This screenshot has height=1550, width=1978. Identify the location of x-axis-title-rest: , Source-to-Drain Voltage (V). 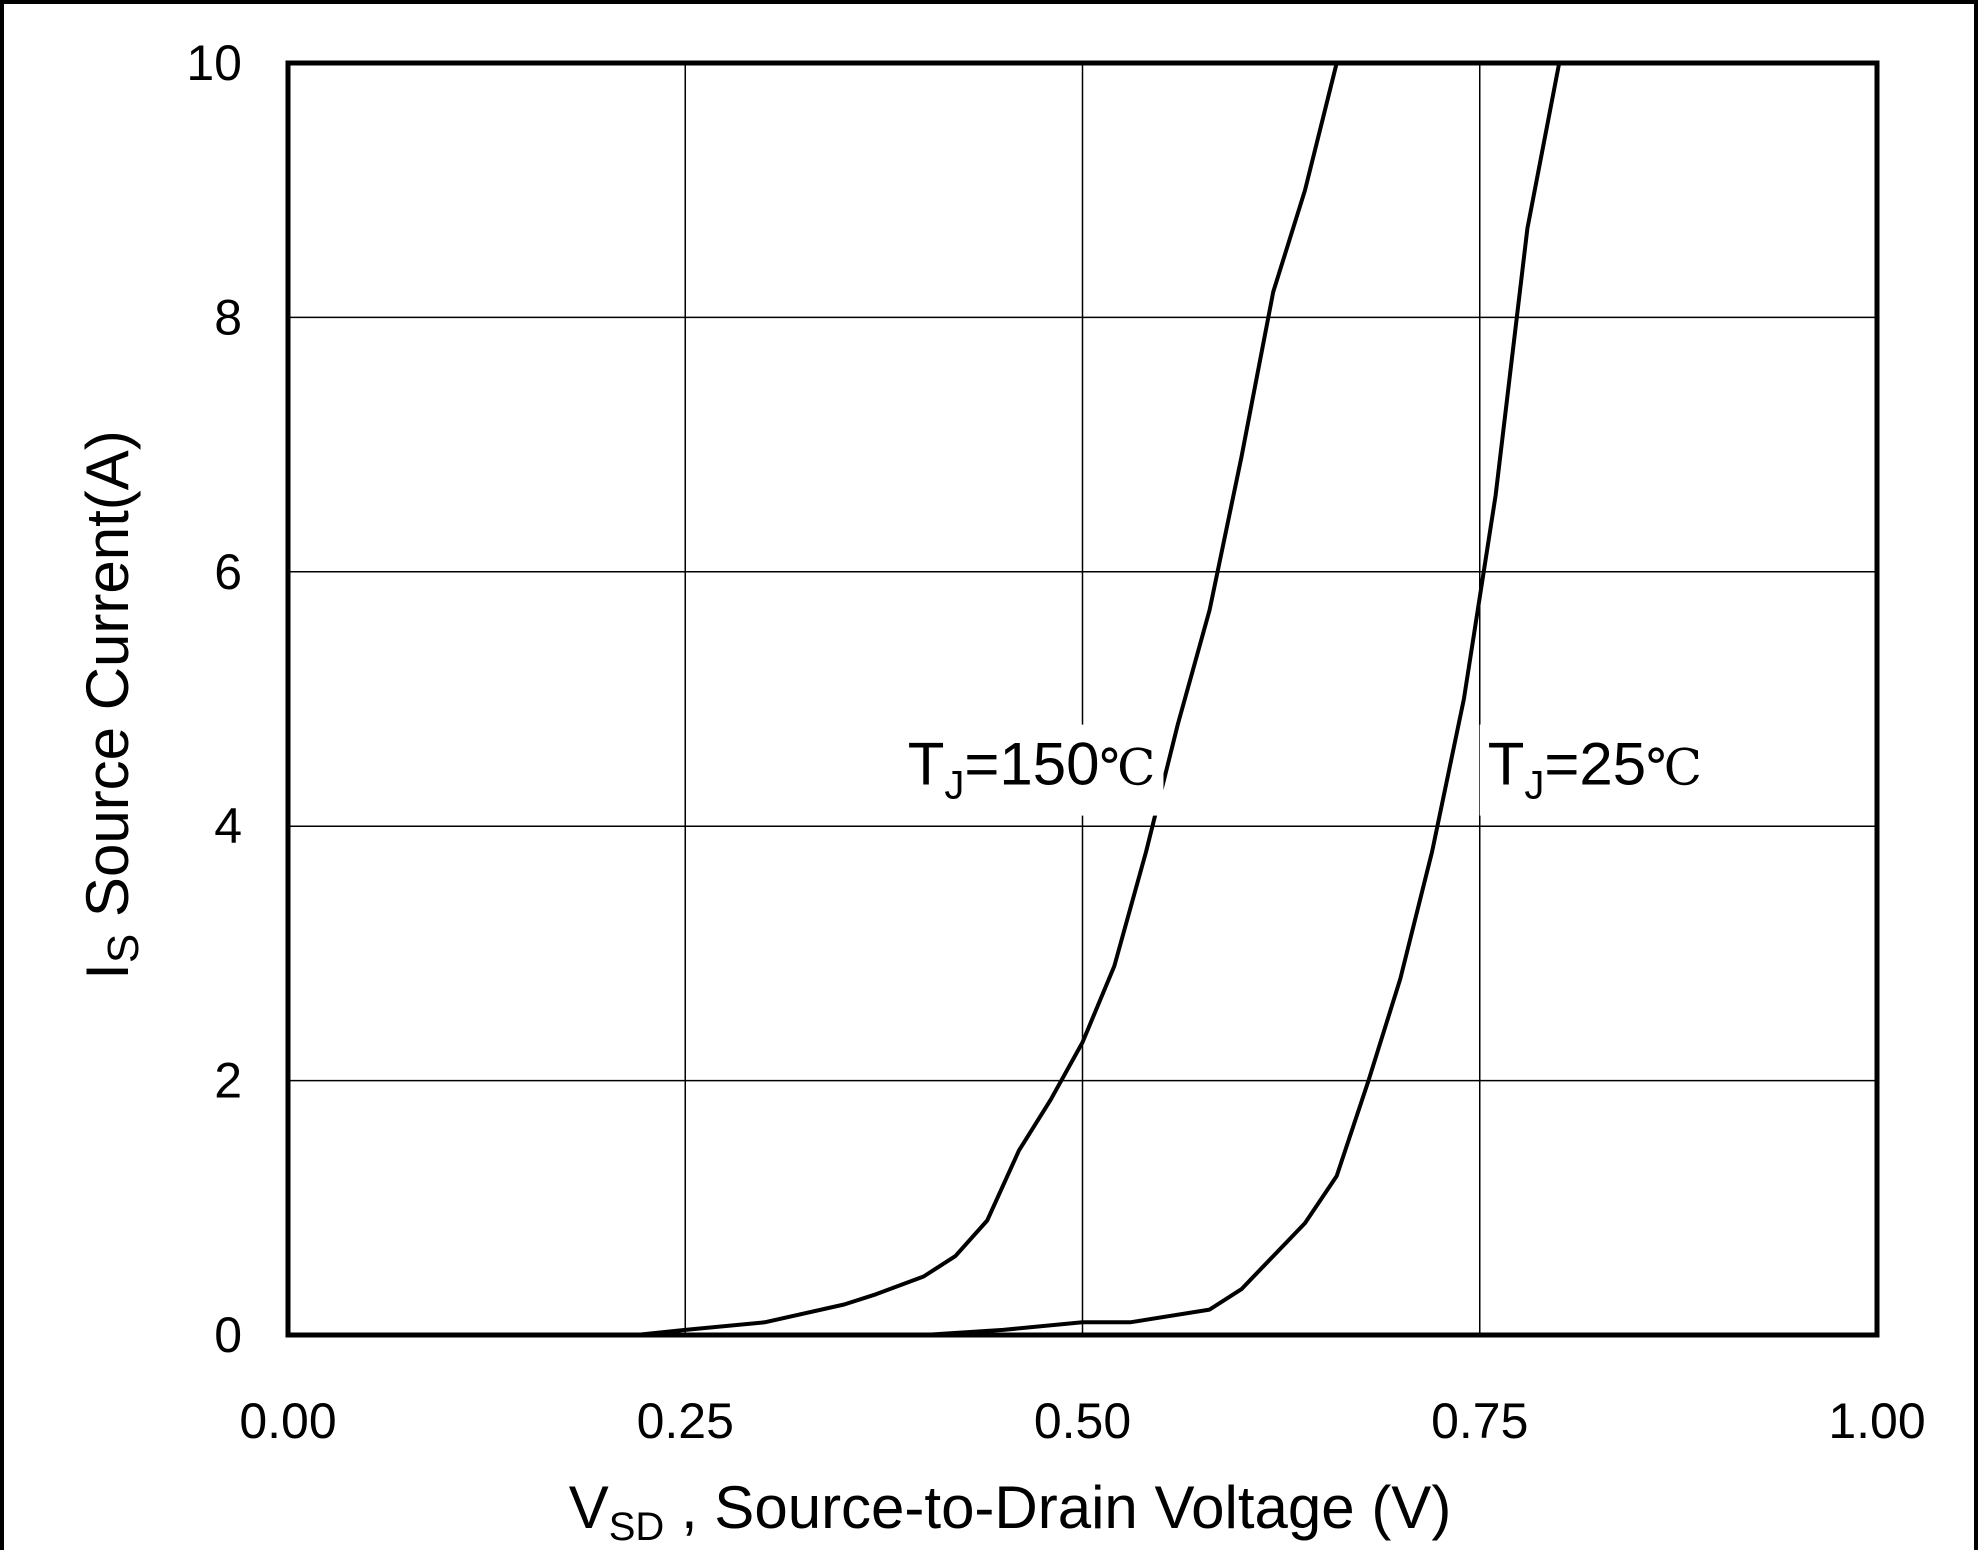
(1057, 1507).